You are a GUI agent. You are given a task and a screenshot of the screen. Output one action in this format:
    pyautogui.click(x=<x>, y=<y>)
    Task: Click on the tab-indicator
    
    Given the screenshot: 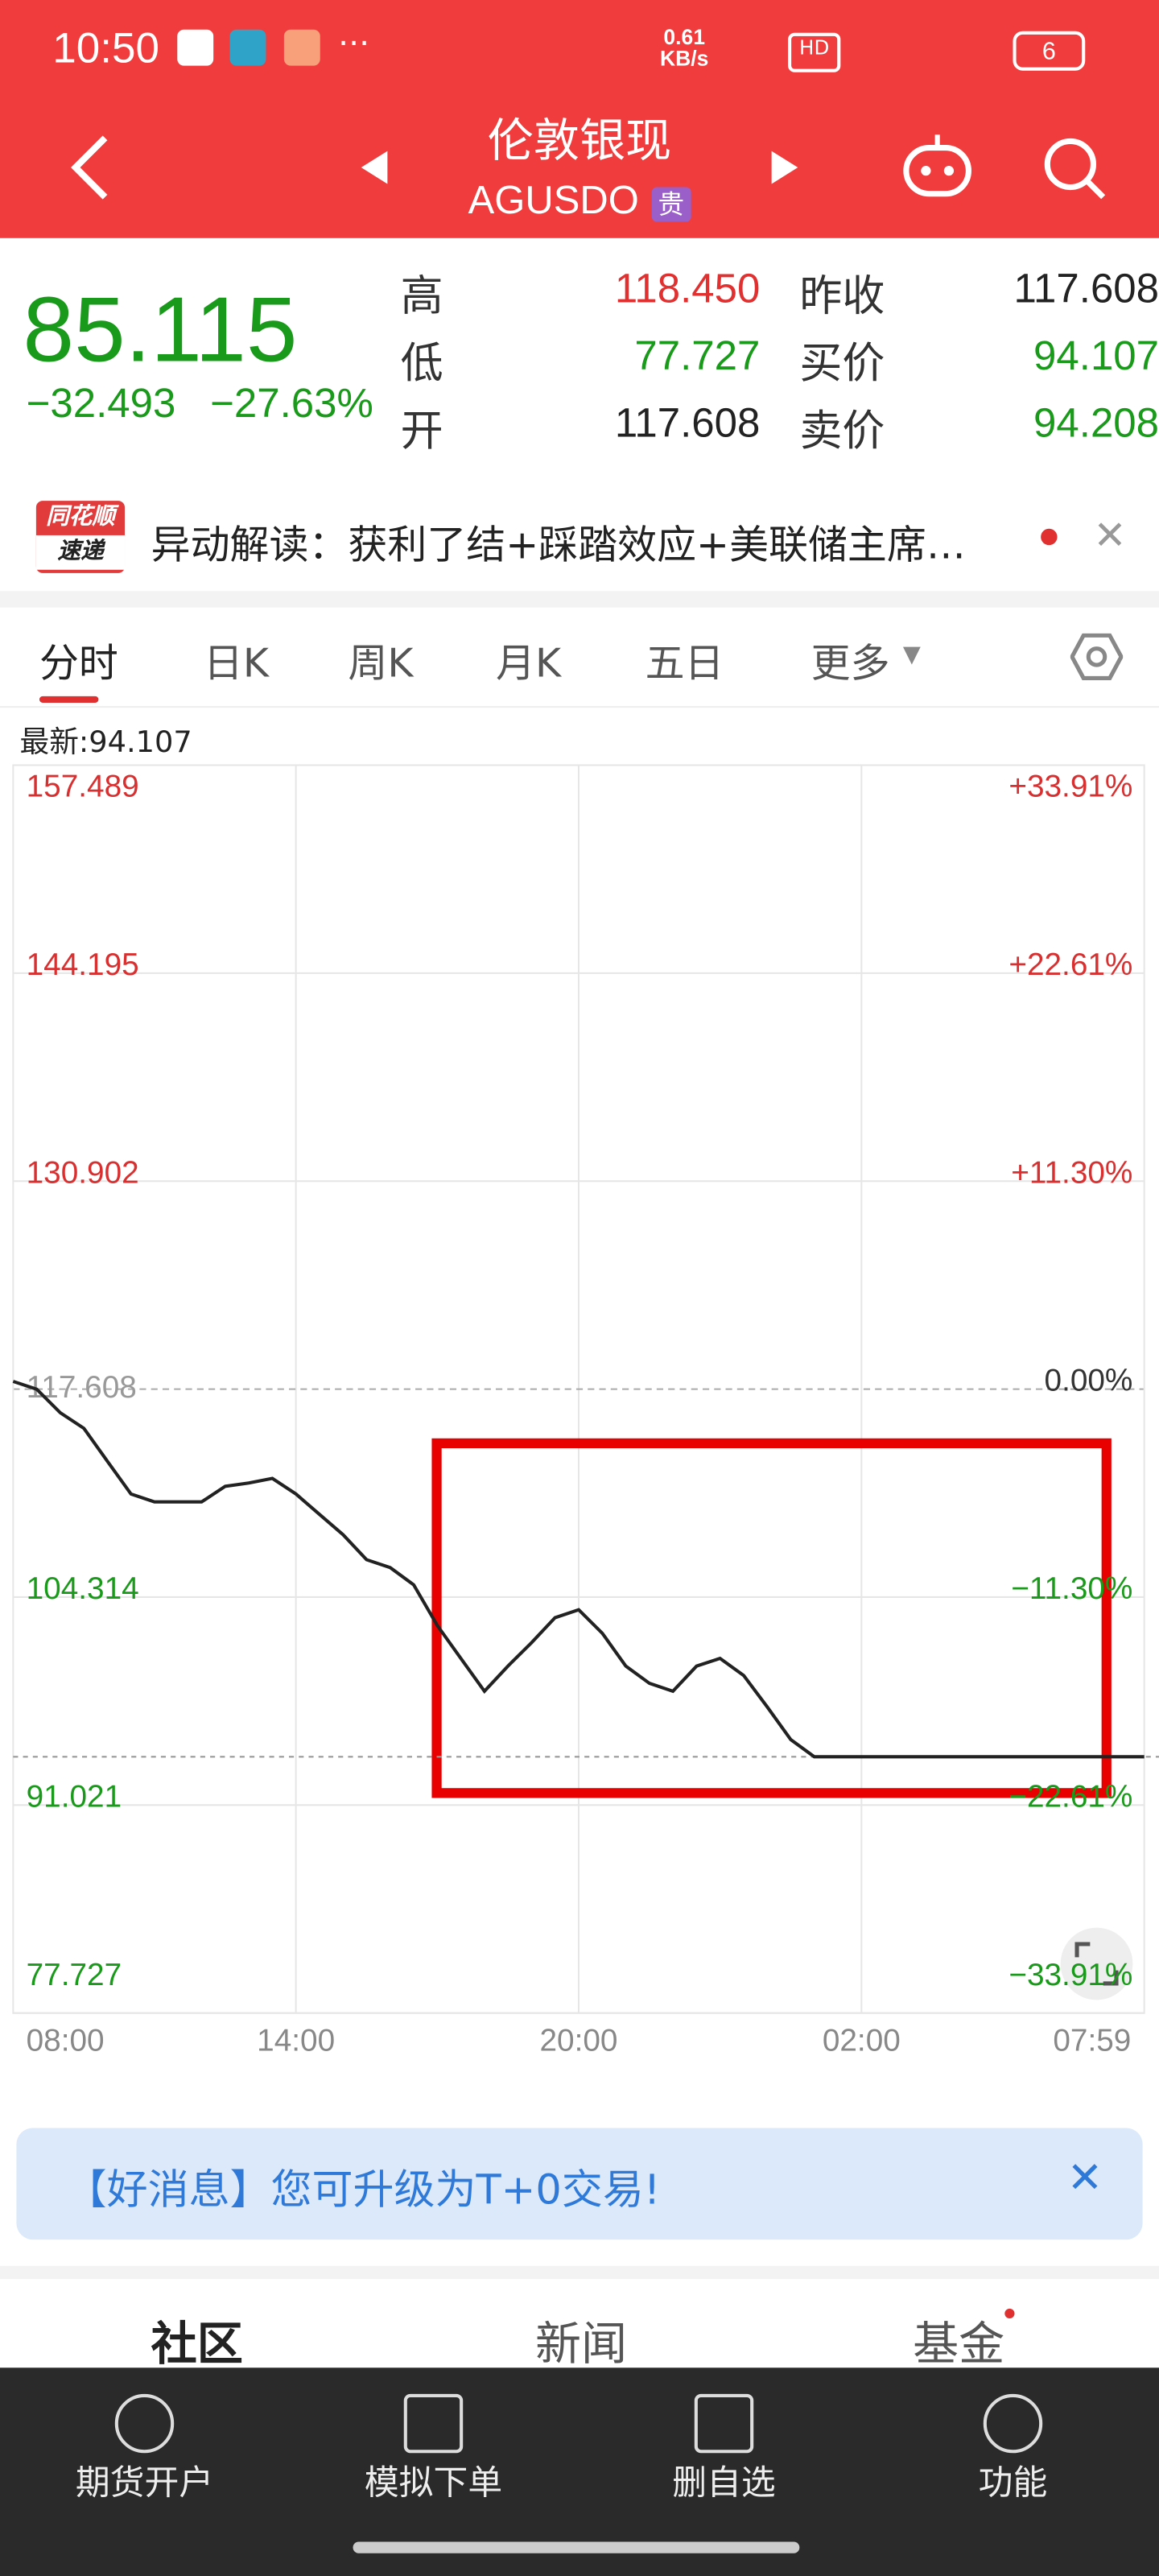 What is the action you would take?
    pyautogui.click(x=69, y=699)
    